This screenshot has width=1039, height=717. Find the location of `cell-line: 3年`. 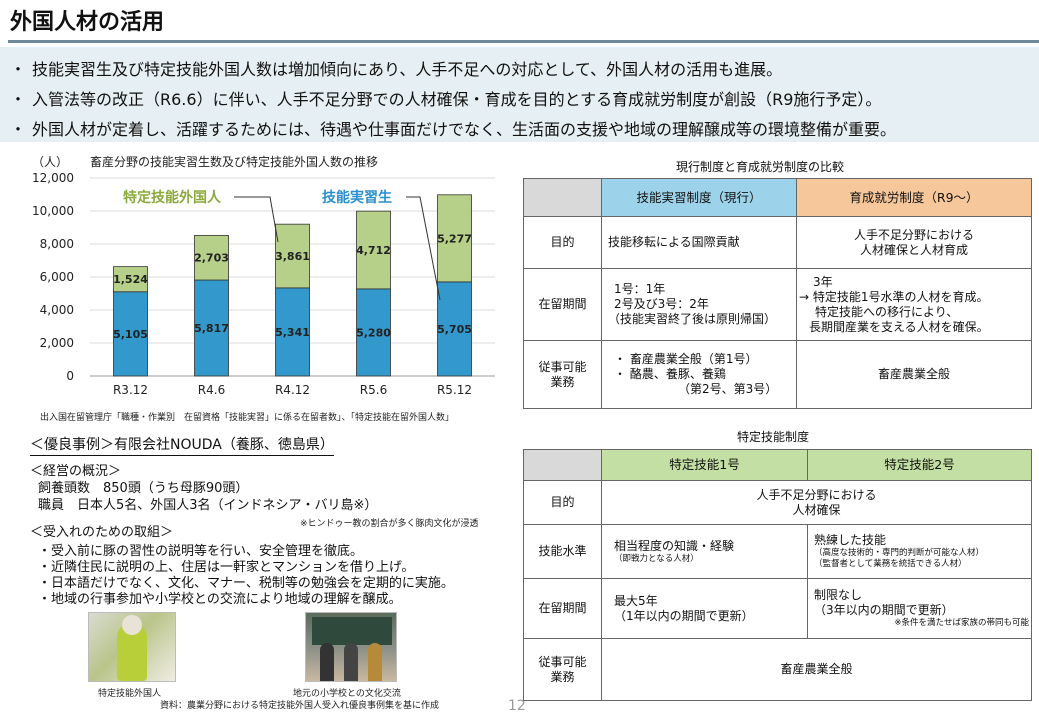

cell-line: 3年 is located at coordinates (823, 281).